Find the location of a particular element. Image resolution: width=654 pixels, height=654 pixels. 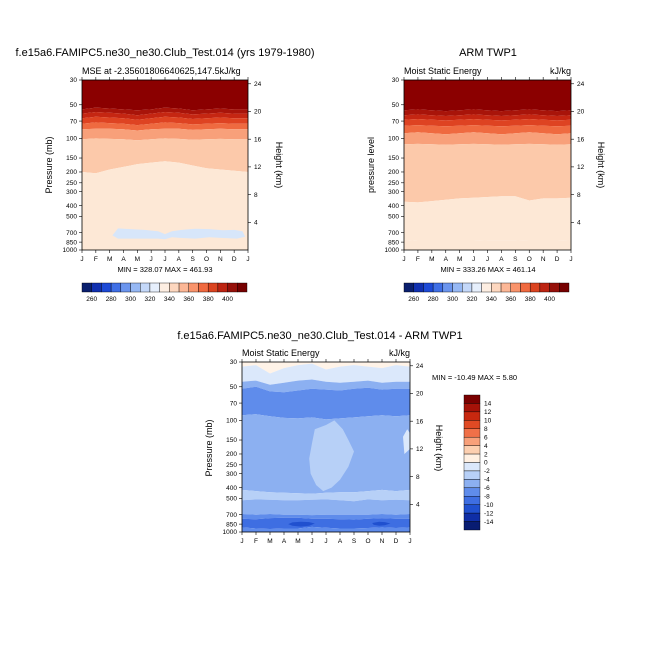

y-right-tick-label: 16 is located at coordinates (258, 139).